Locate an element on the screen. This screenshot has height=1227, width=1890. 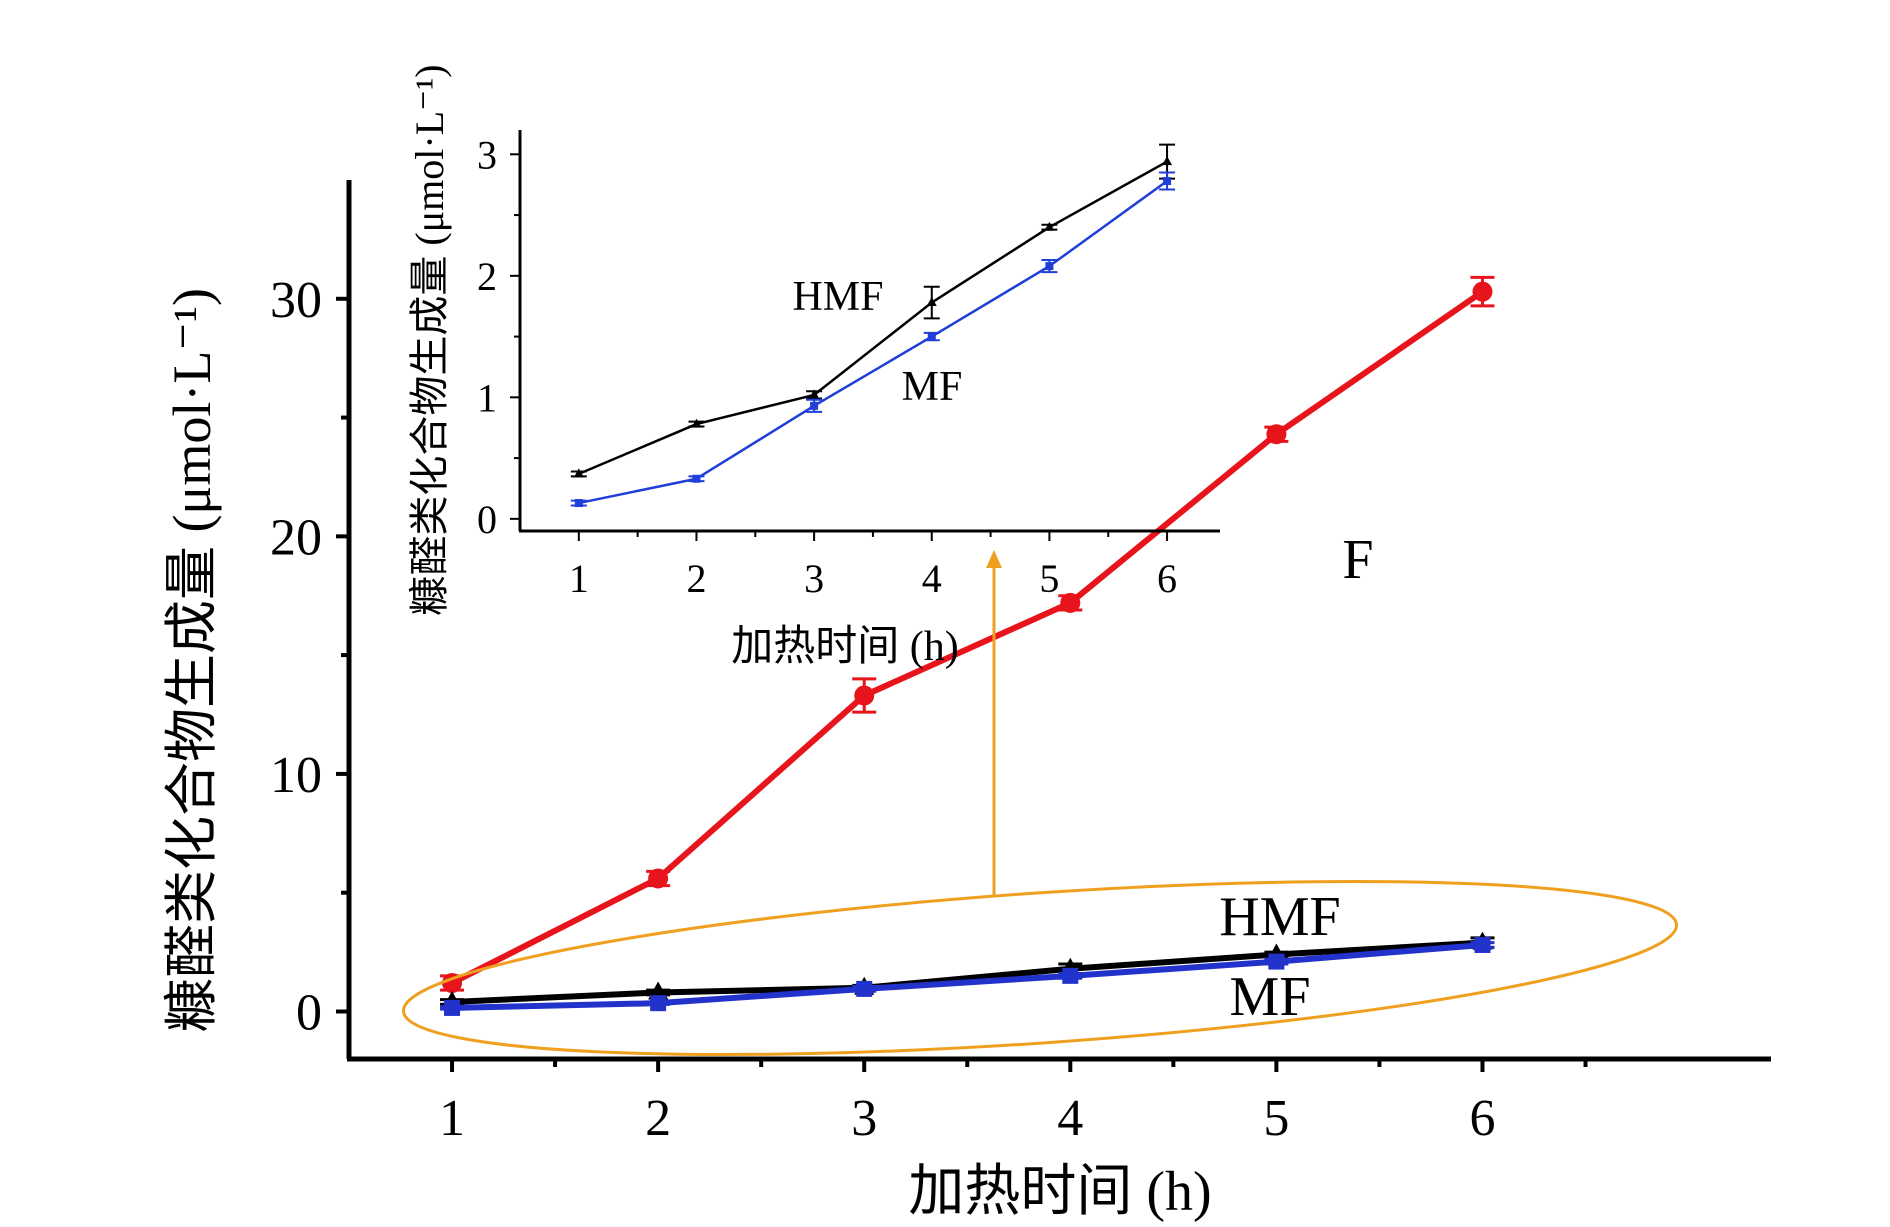
inset-tick-labels: 1 2 3 4 5 6 0 1 2 3 is located at coordinates (827, 366).